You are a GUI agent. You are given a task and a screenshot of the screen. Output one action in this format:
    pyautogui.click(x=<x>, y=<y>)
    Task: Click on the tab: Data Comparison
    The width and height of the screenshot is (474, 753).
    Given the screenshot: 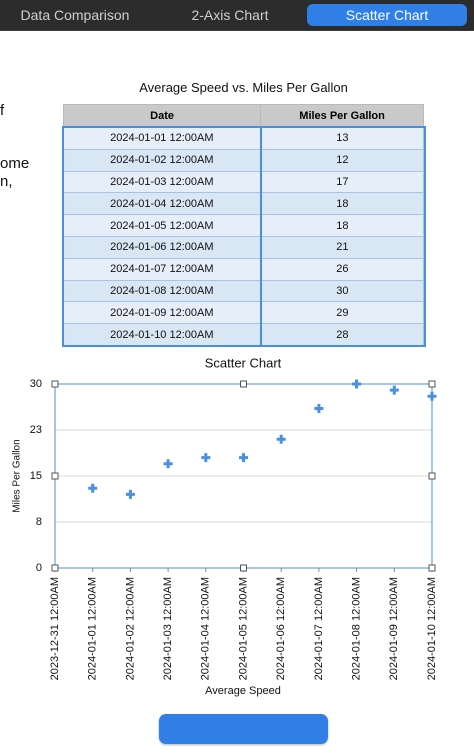 What is the action you would take?
    pyautogui.click(x=75, y=15)
    